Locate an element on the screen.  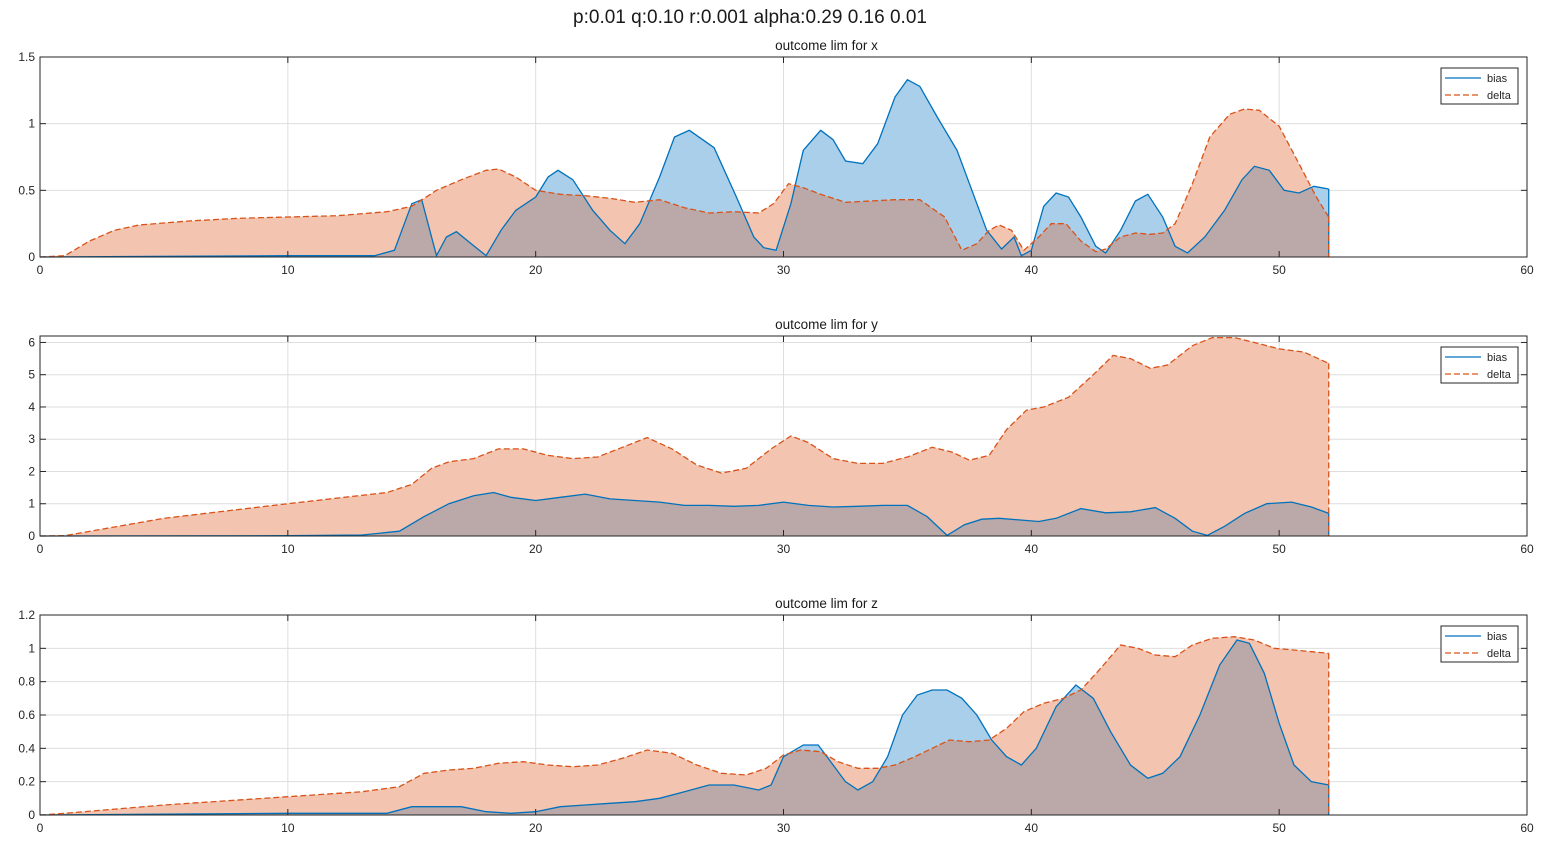
subplot-title: outcome lim for z is located at coordinates (826, 603).